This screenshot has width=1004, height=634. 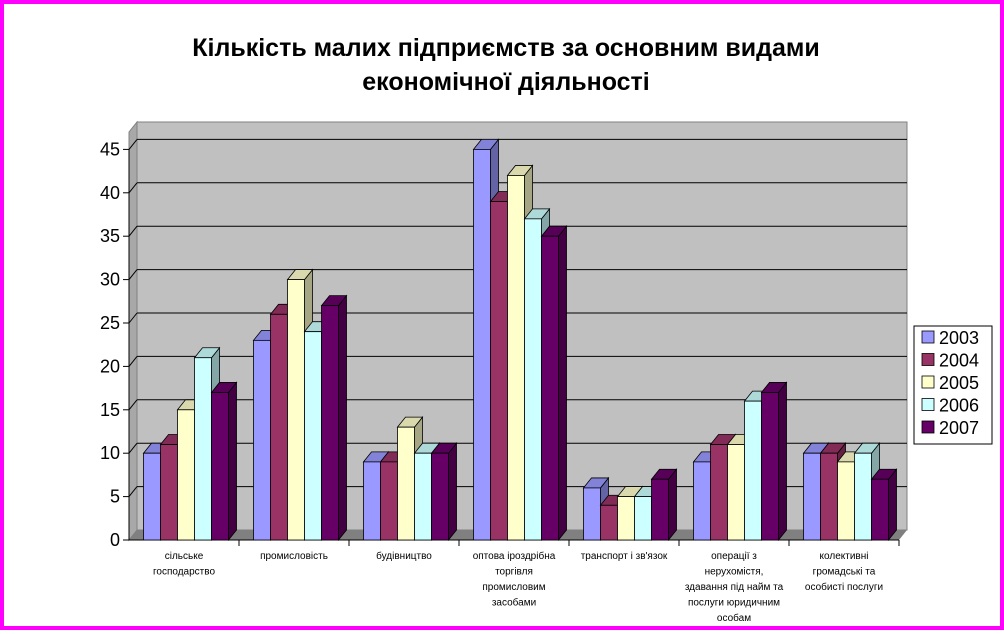 I want to click on y-axis-ticks: 0 5 10 15 20 25 30 35 40 45, so click(x=114, y=344).